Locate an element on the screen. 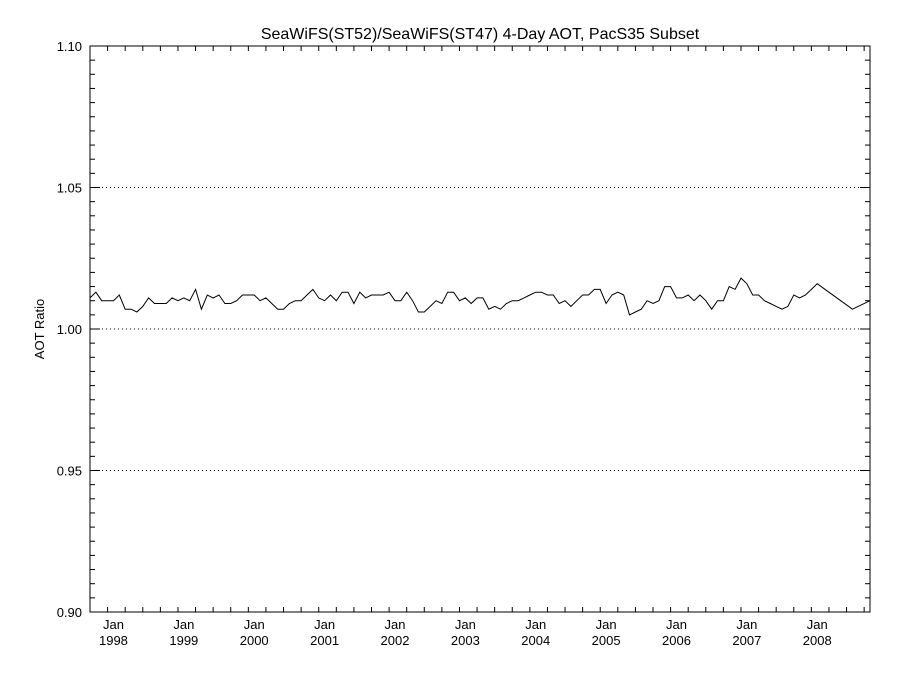  x-tick-label-year: 2008 is located at coordinates (817, 640).